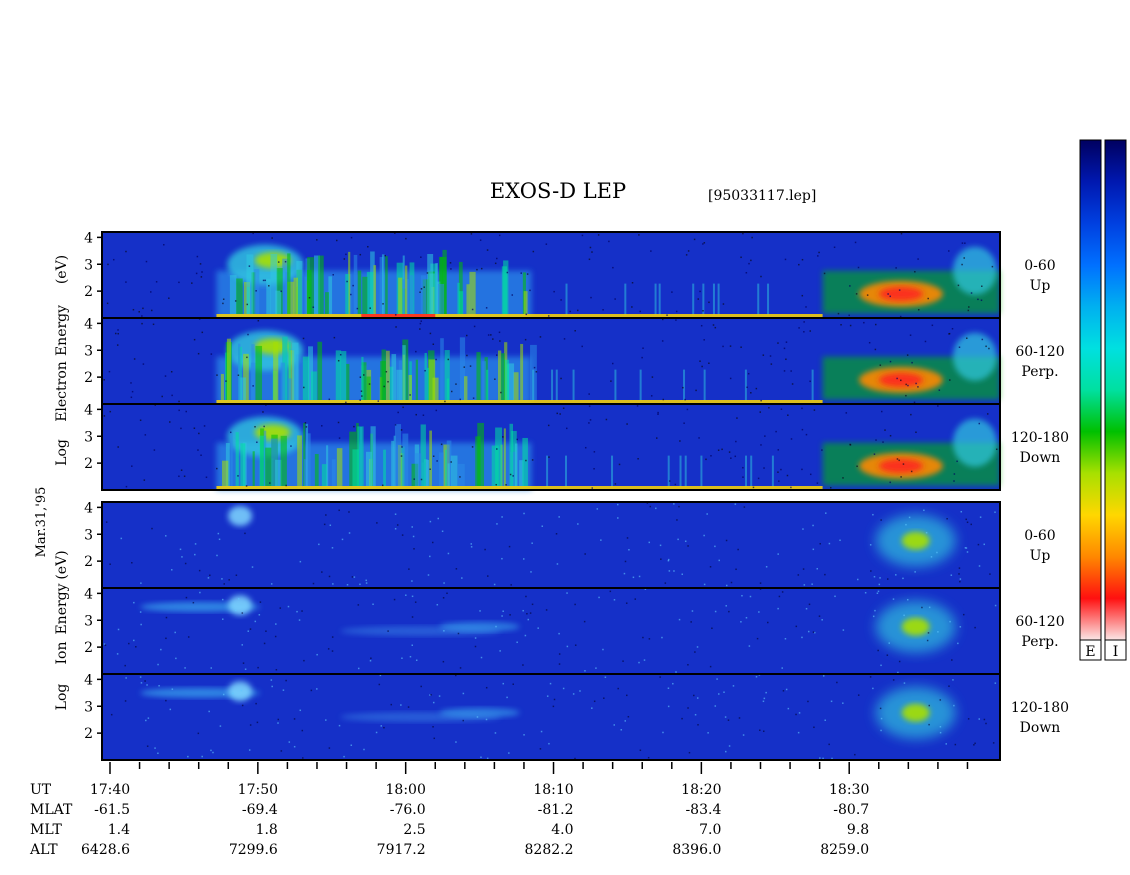 The image size is (1130, 875). I want to click on ephemeris-value: 1.4, so click(119, 830).